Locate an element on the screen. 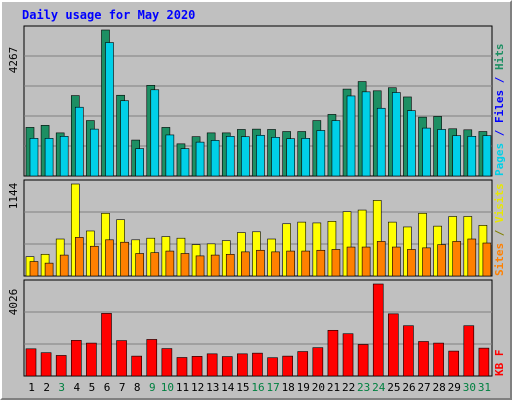 The height and width of the screenshot is (400, 512). legend-files: Files is located at coordinates (499, 106).